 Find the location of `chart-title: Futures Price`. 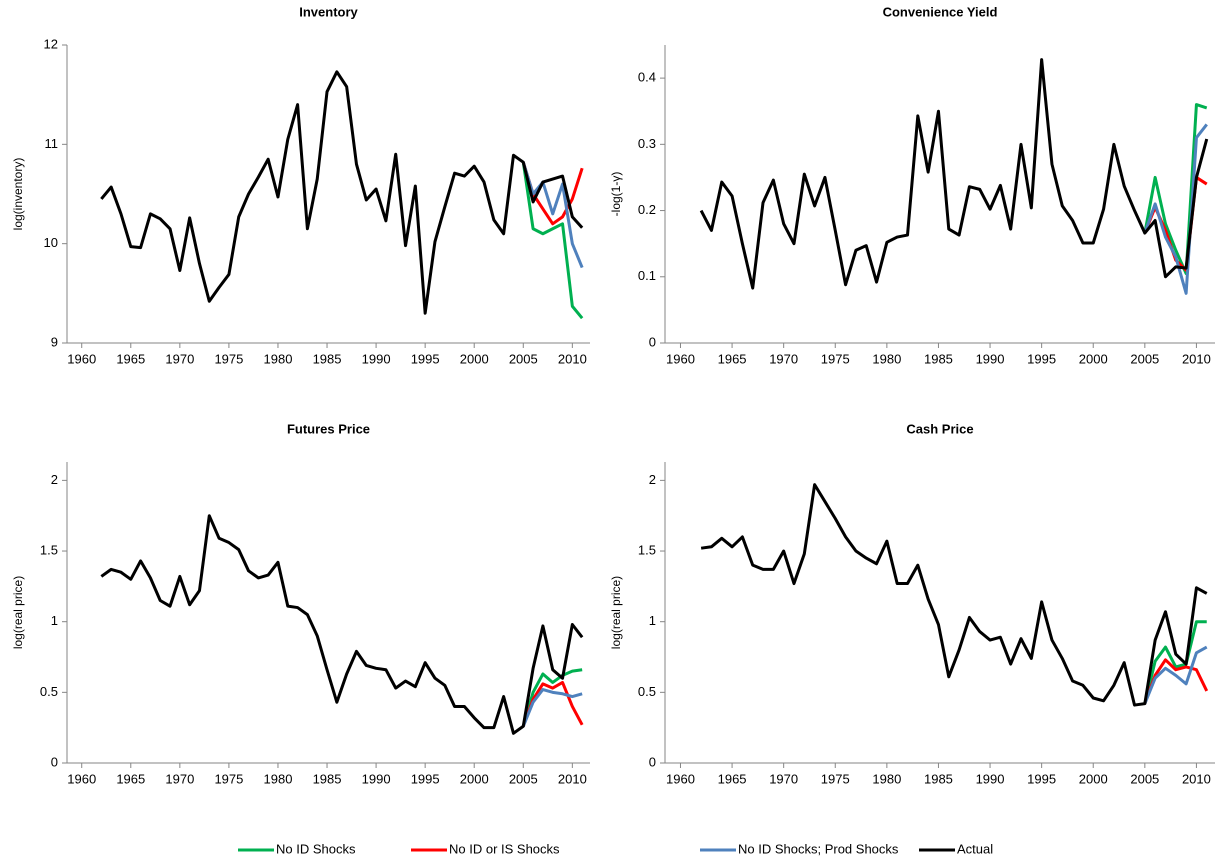

chart-title: Futures Price is located at coordinates (328, 428).